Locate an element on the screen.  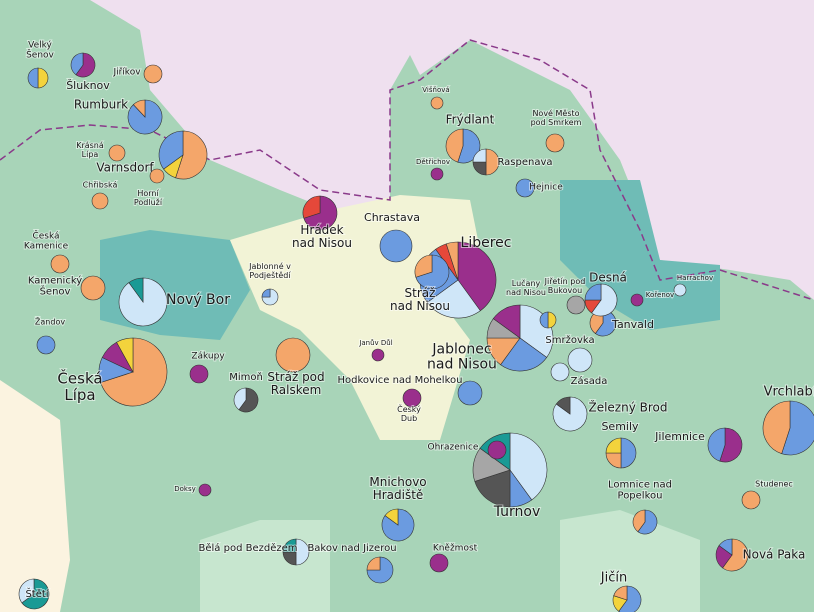
place-label: Raspenava is located at coordinates (524, 162).